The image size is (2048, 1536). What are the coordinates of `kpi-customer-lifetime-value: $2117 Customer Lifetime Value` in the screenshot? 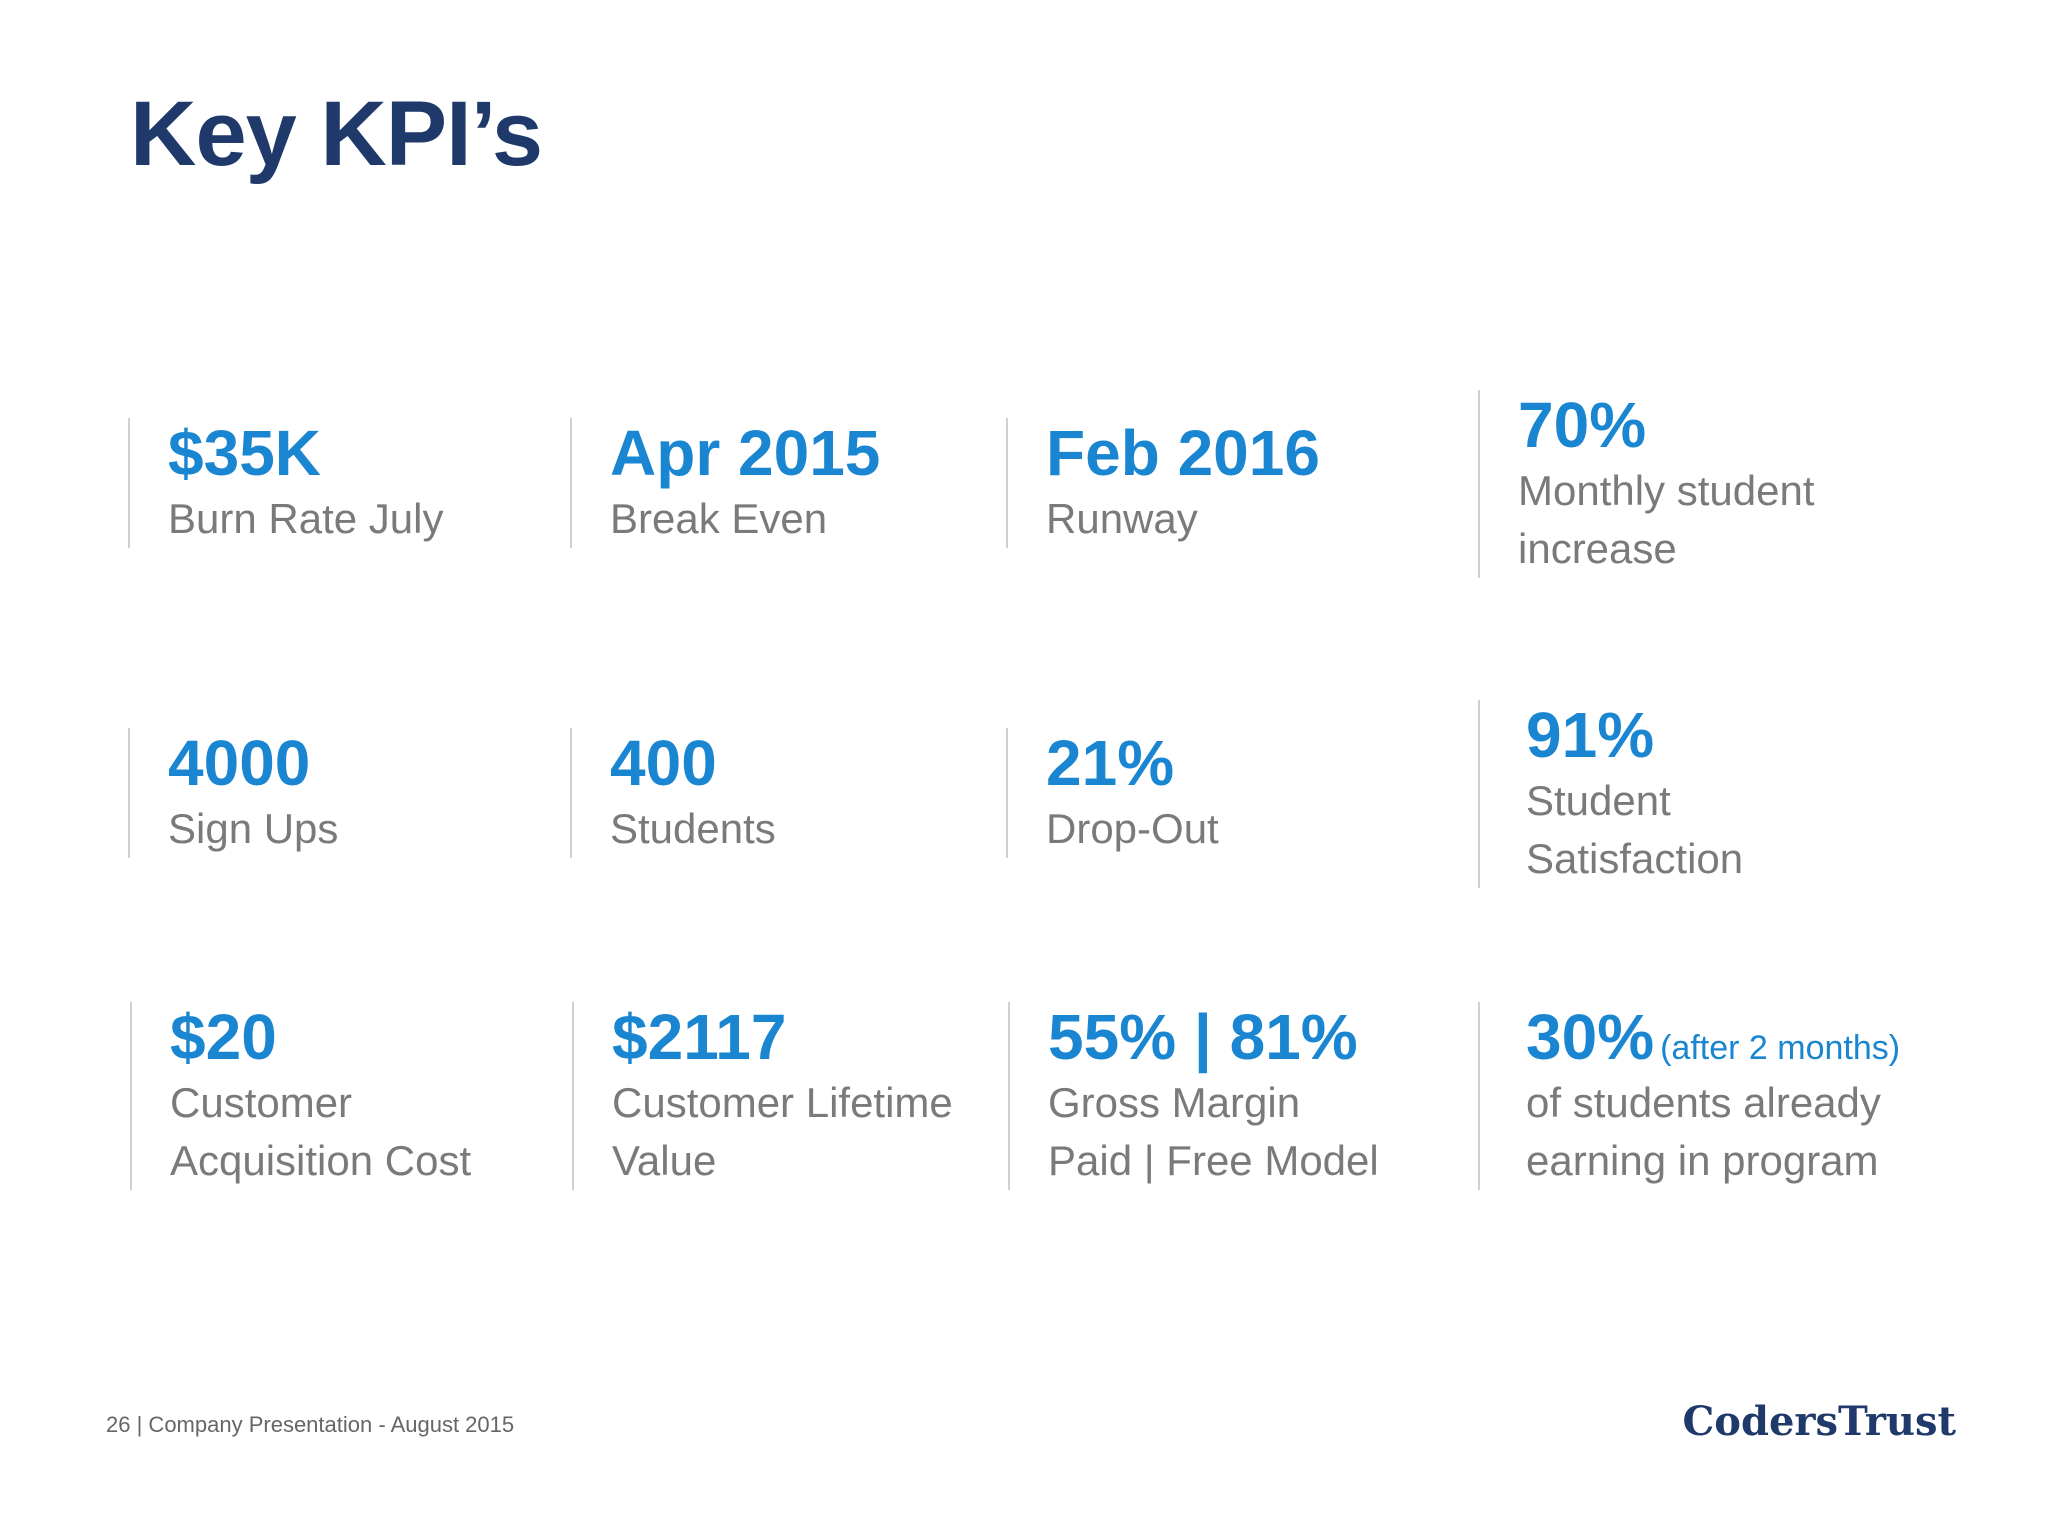 It's located at (792, 1096).